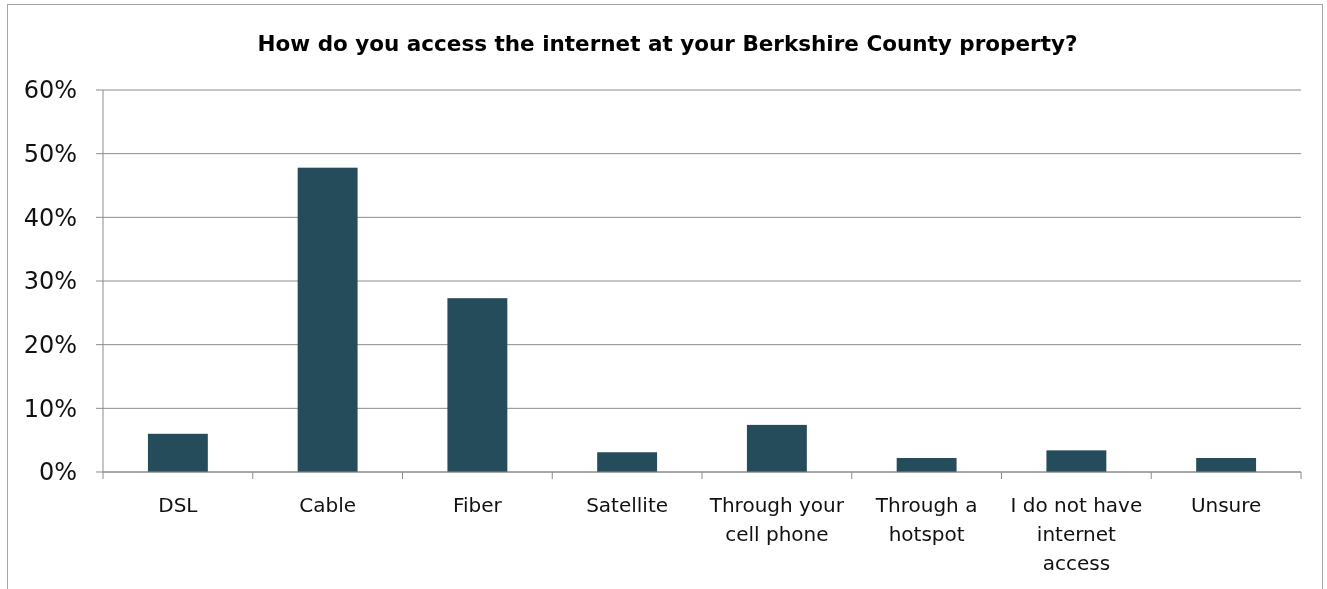  I want to click on x-tick-label: Cable, so click(328, 505).